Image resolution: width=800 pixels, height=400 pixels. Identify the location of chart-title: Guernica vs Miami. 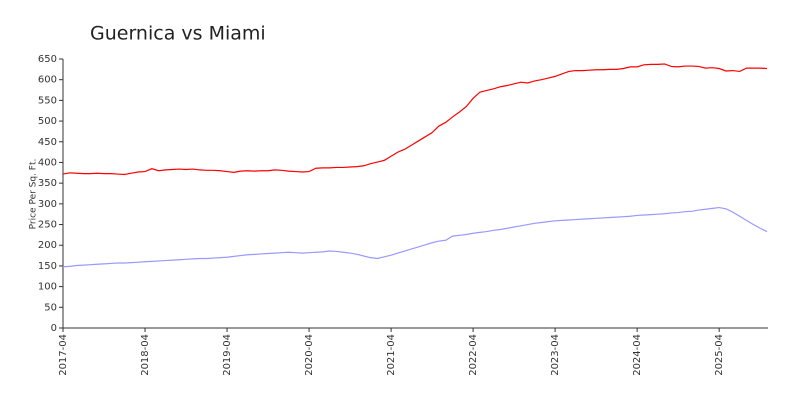
(178, 34).